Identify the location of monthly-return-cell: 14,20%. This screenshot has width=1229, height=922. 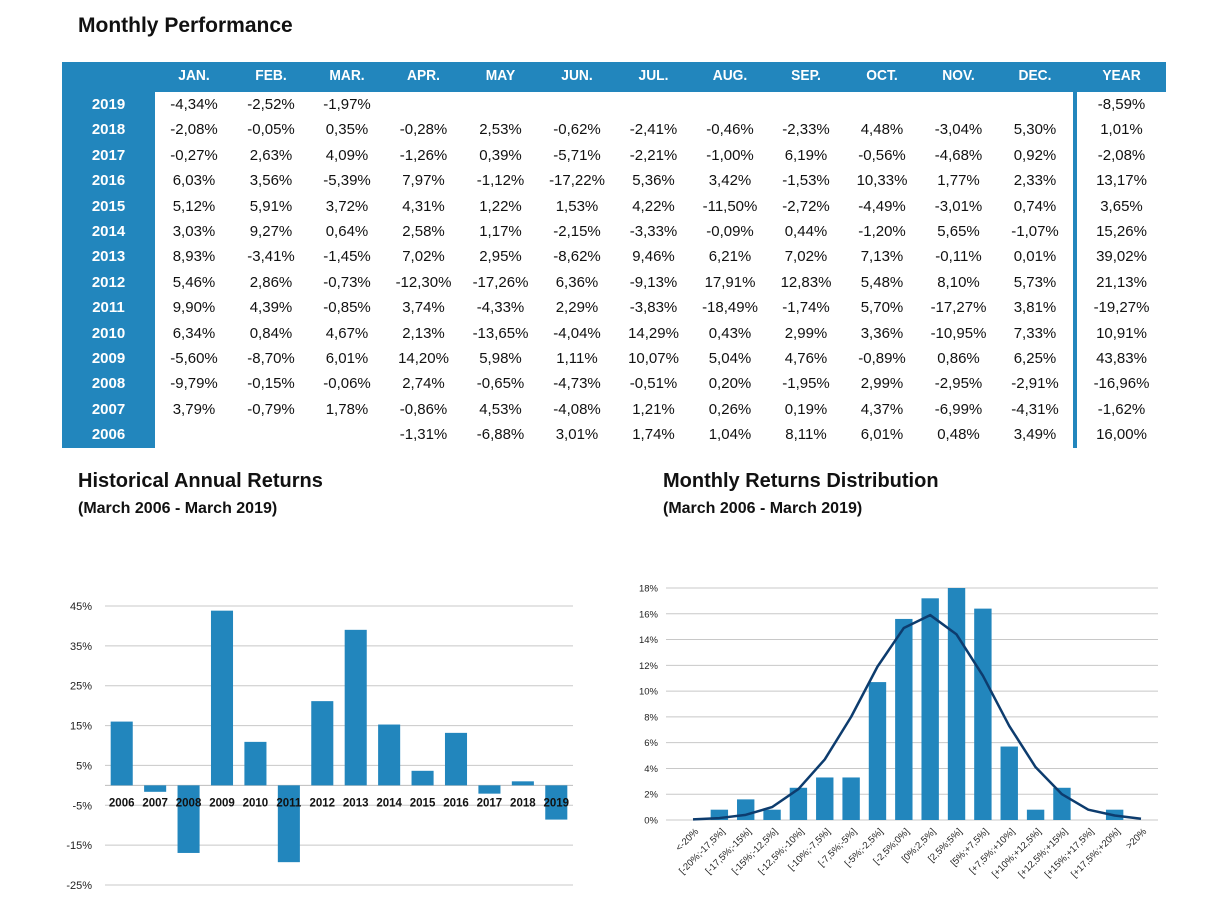
(423, 358).